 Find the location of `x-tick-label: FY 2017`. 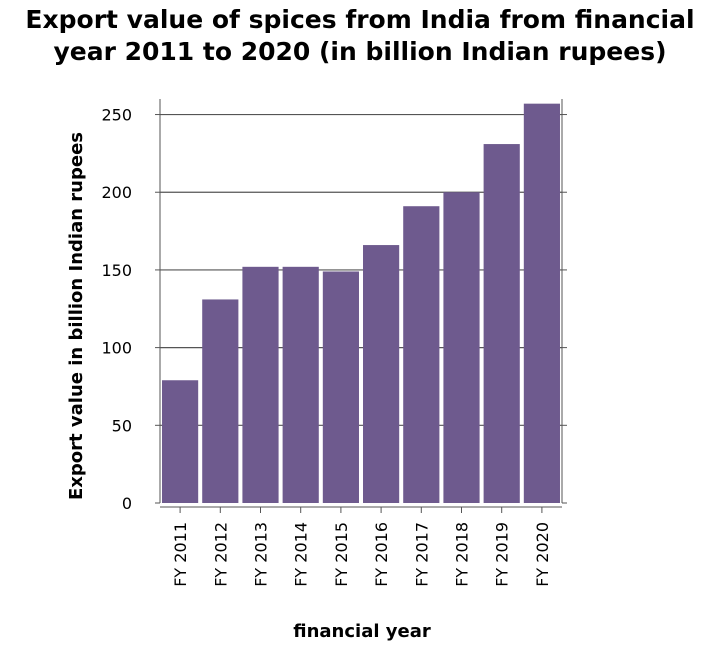

x-tick-label: FY 2017 is located at coordinates (421, 554).